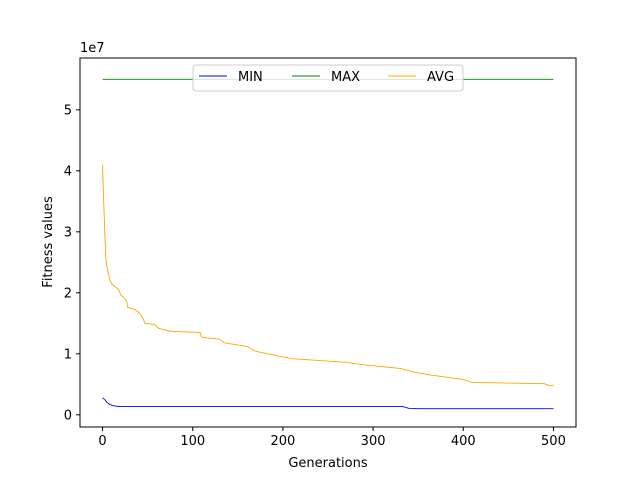  I want to click on y-tick-label: 1, so click(68, 354).